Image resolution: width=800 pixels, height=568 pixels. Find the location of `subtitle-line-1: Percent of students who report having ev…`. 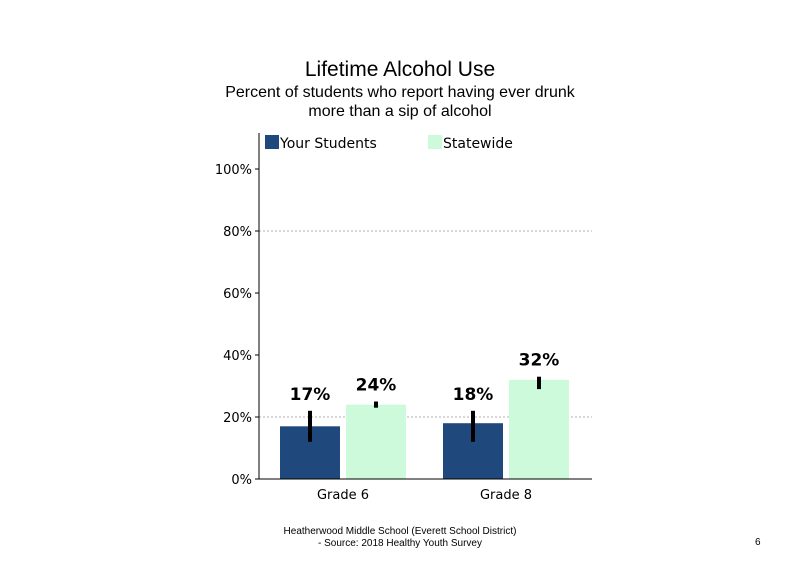

subtitle-line-1: Percent of students who report having ev… is located at coordinates (400, 92).